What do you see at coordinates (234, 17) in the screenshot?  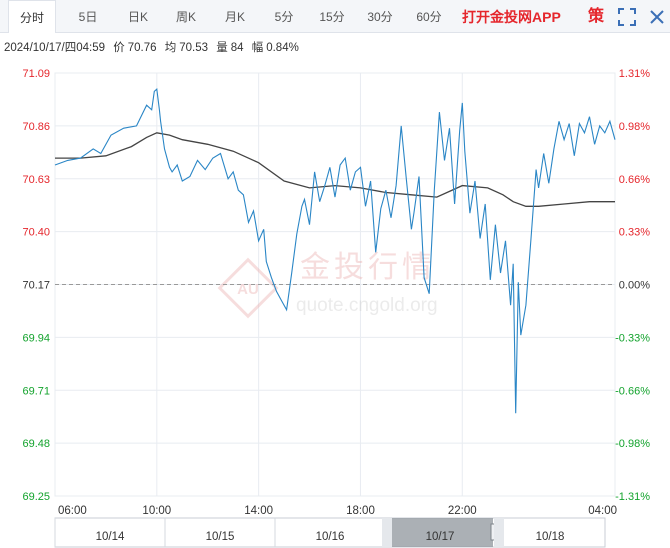 I see `tab-monthly-k: 月K` at bounding box center [234, 17].